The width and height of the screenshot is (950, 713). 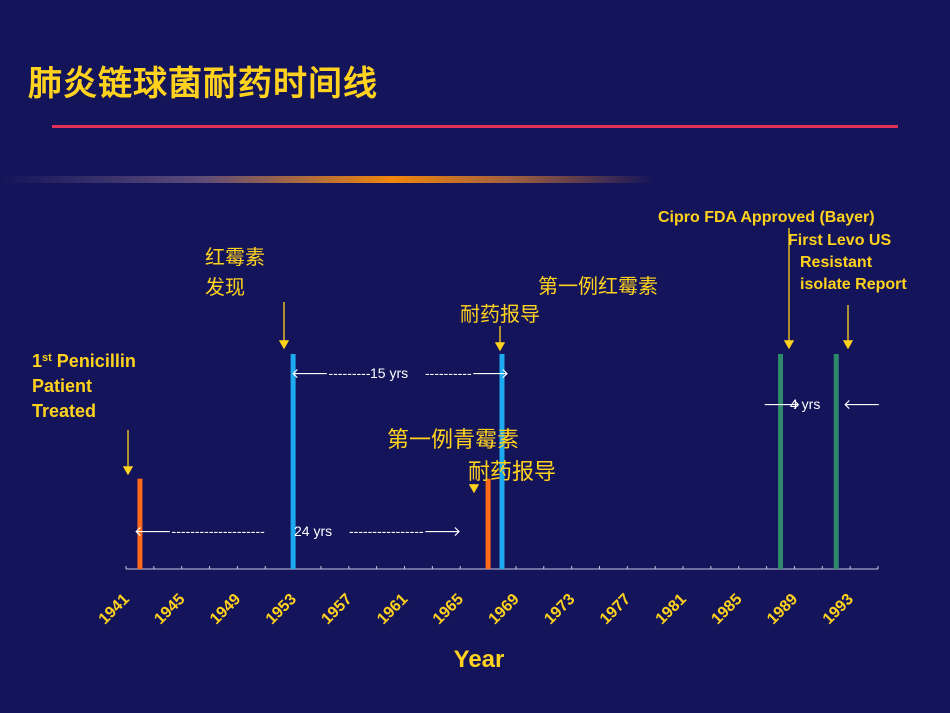 I want to click on penicillin-label-line3: Treated, so click(x=64, y=411).